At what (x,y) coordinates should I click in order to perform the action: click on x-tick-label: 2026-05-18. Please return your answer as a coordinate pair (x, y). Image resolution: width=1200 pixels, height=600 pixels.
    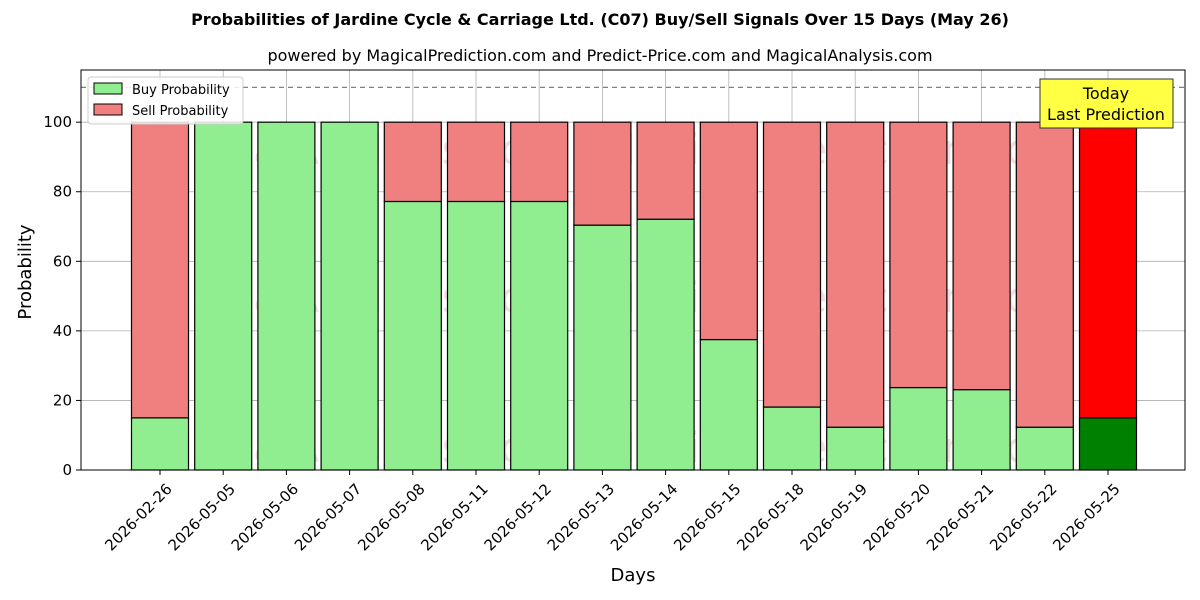
    Looking at the image, I should click on (770, 517).